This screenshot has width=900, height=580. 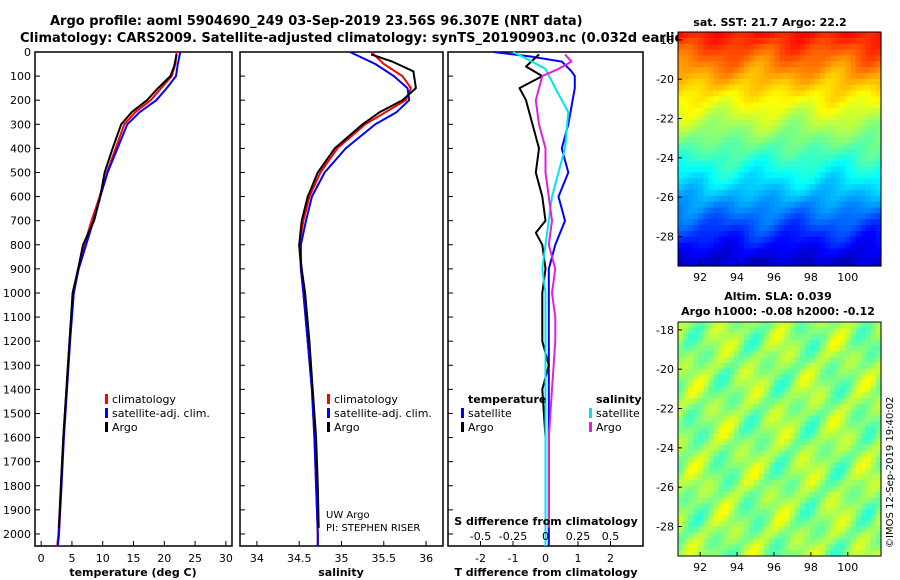 I want to click on map-y-tick-label: -18, so click(x=665, y=330).